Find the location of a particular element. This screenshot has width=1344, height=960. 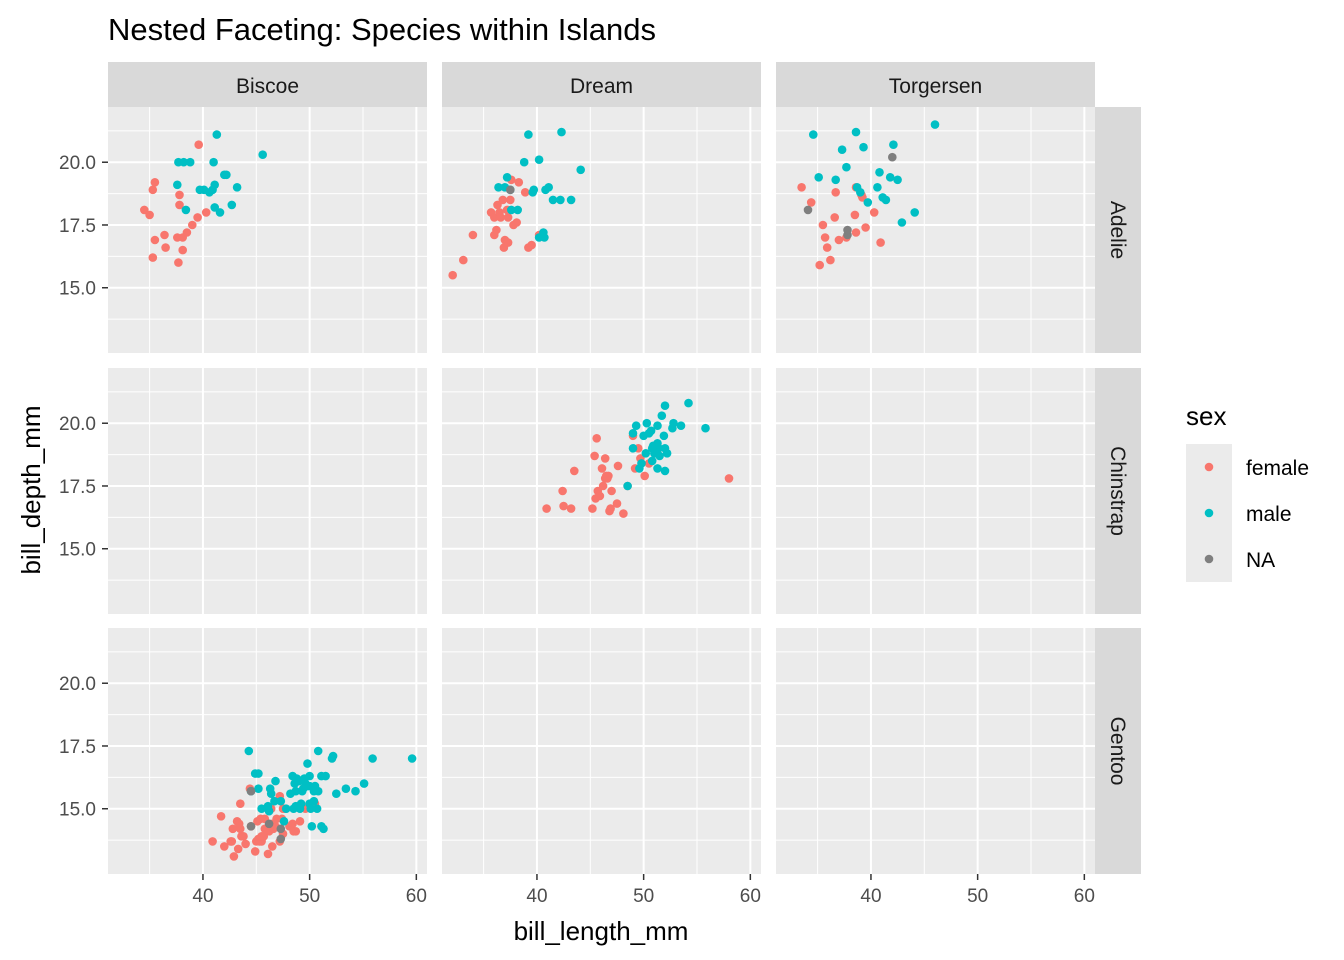

legend-label-male: male is located at coordinates (1269, 514).